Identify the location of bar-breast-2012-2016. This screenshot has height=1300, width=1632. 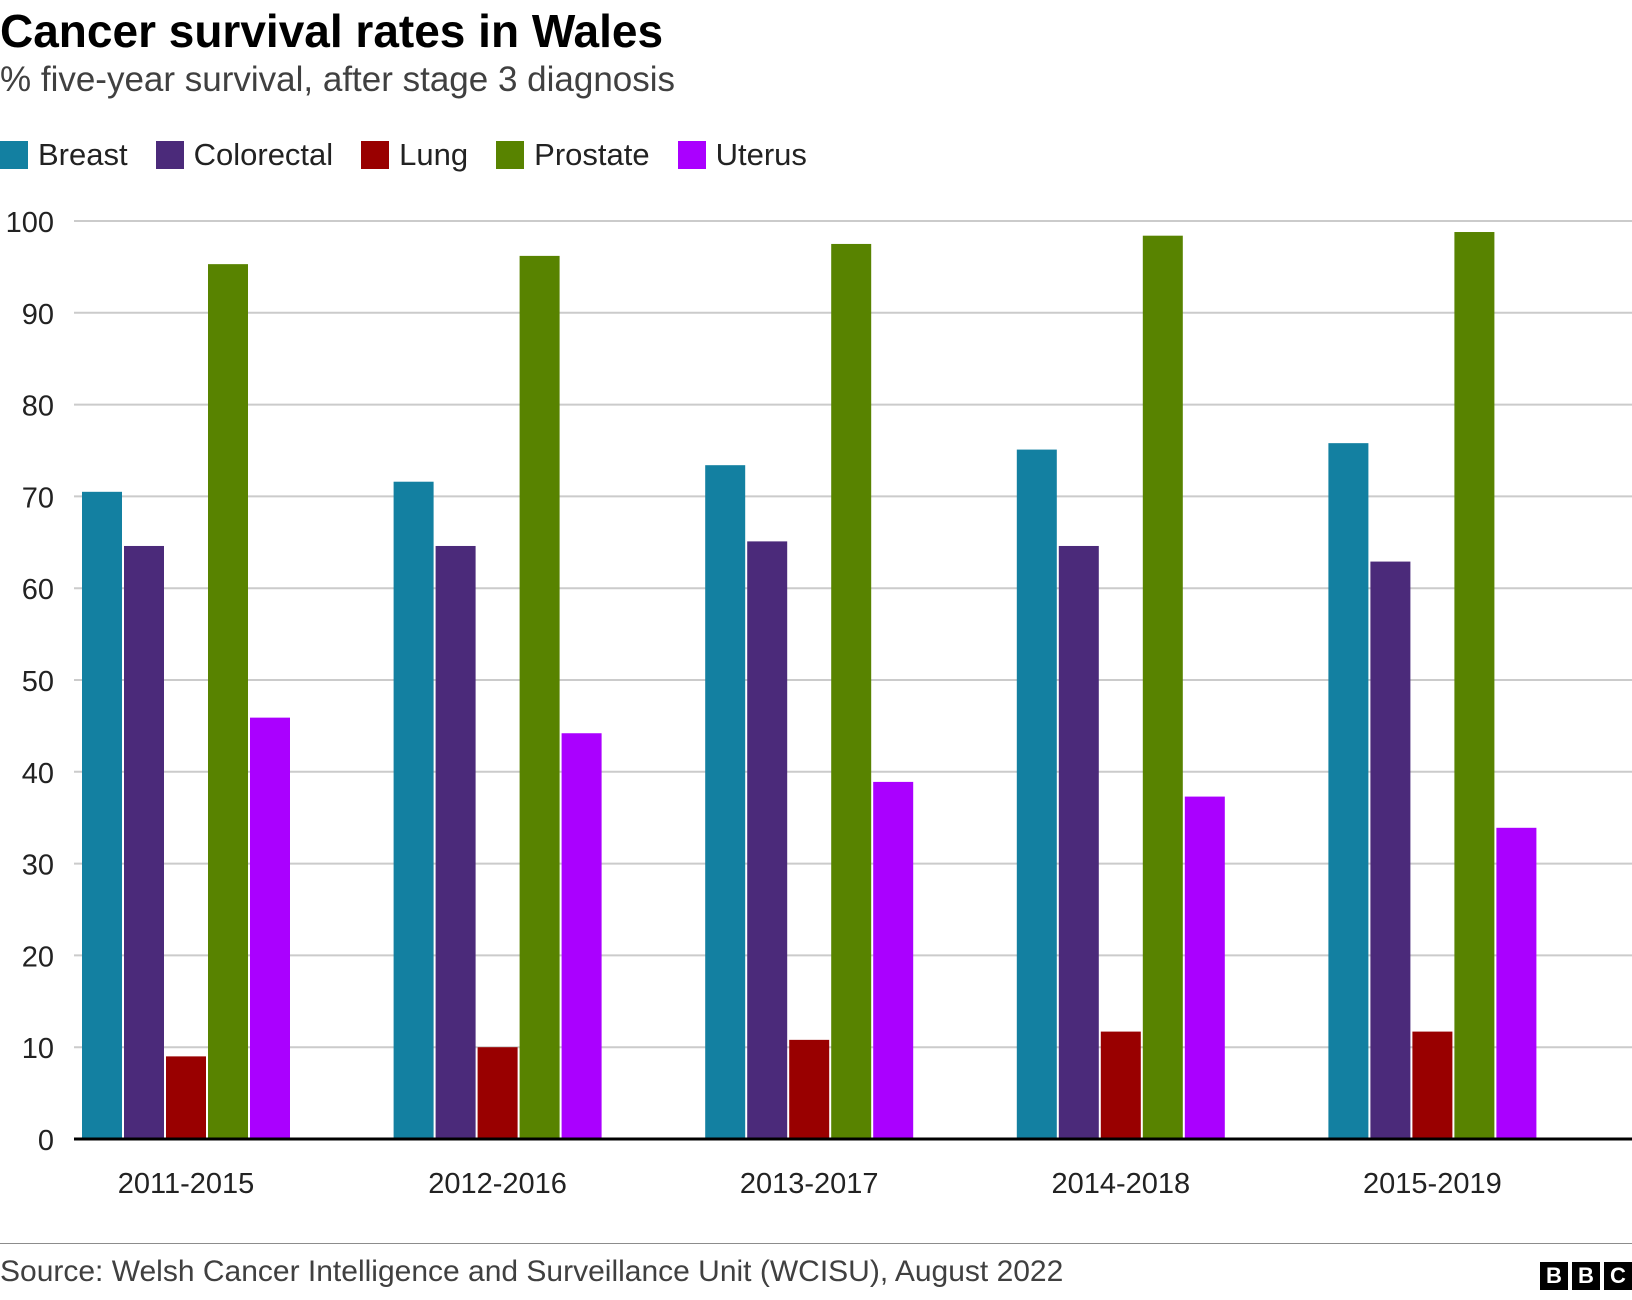
(413, 810).